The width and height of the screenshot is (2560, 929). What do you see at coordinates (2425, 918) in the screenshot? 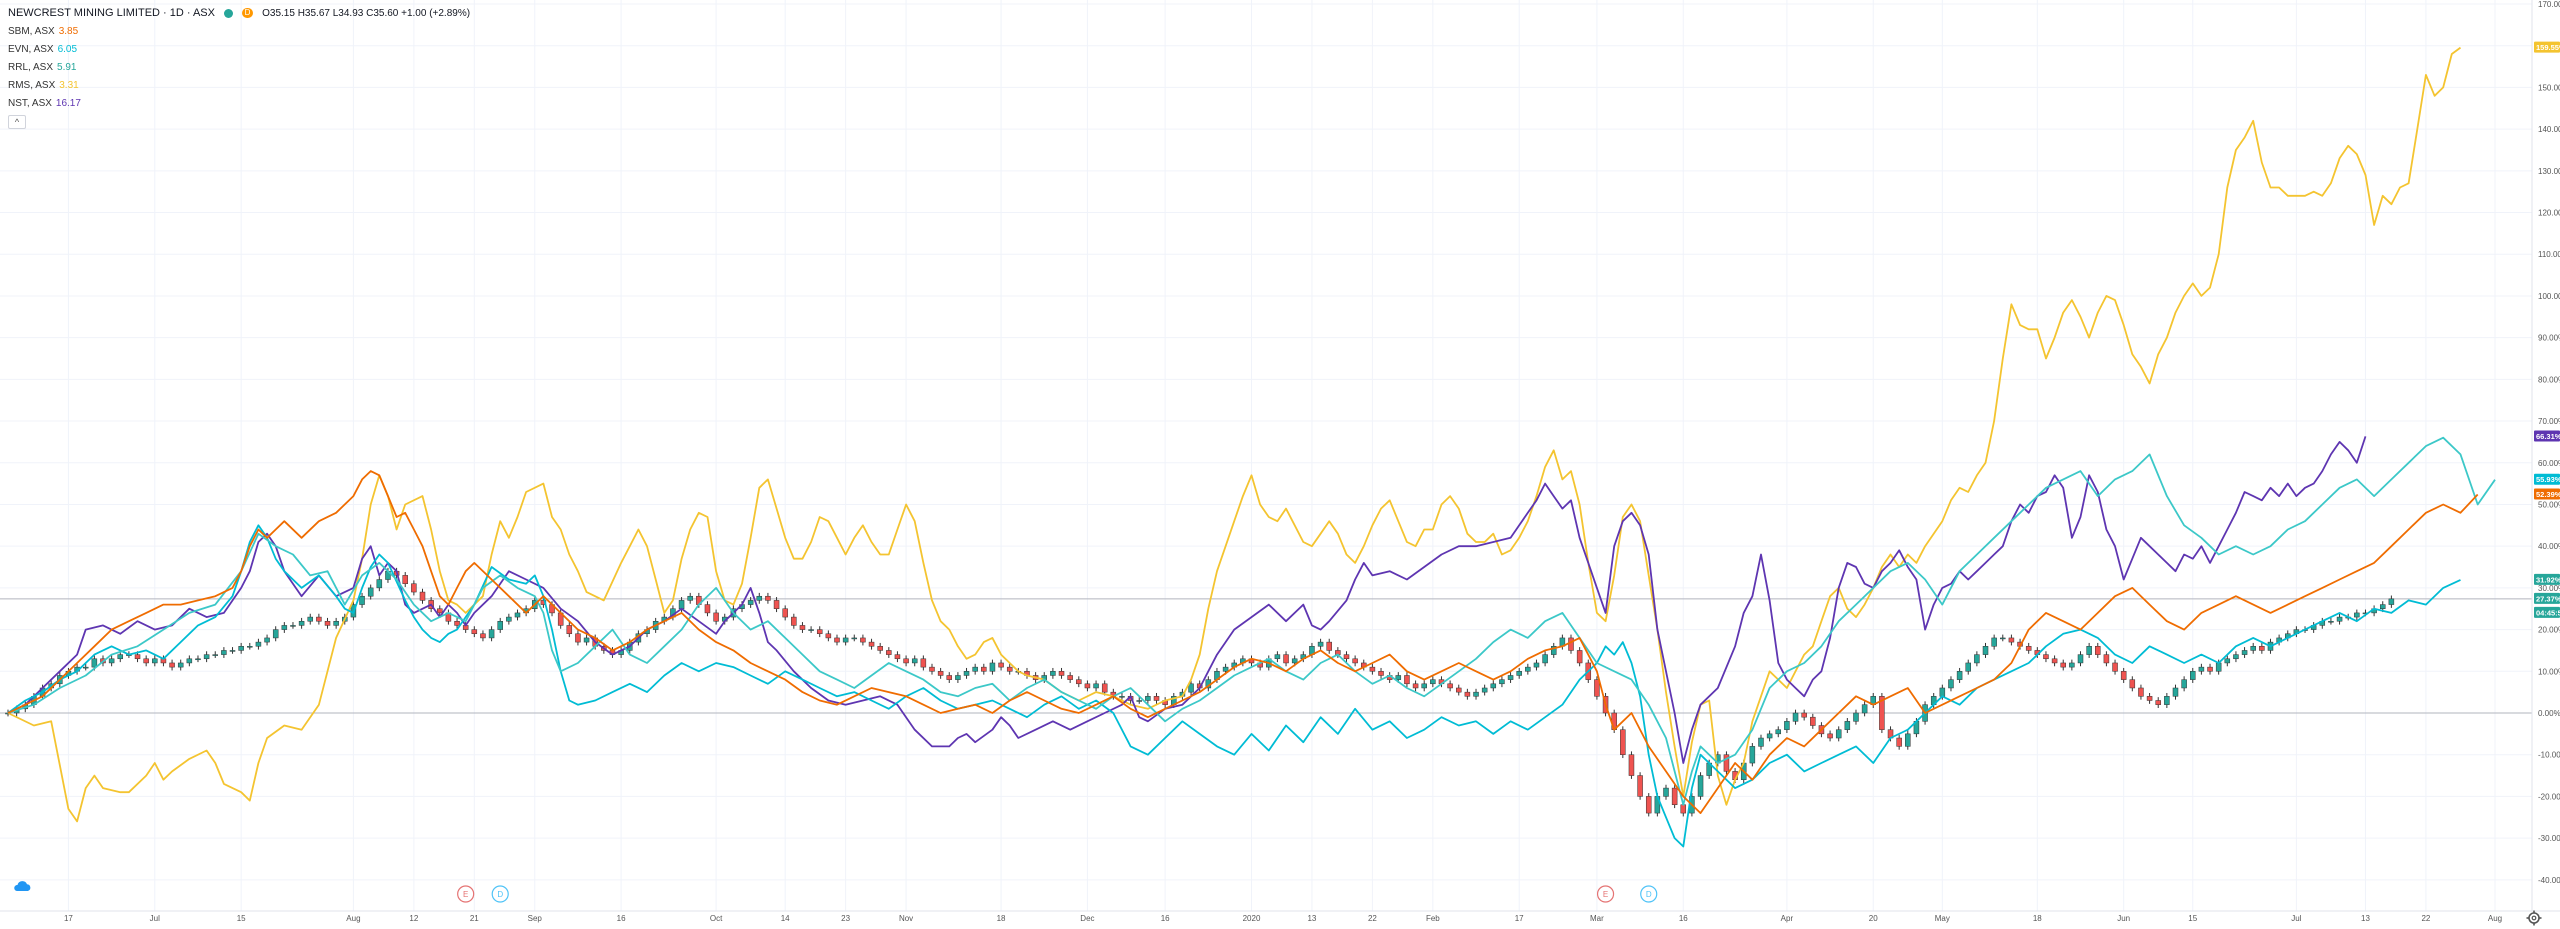
I see `x-tick-label: 22` at bounding box center [2425, 918].